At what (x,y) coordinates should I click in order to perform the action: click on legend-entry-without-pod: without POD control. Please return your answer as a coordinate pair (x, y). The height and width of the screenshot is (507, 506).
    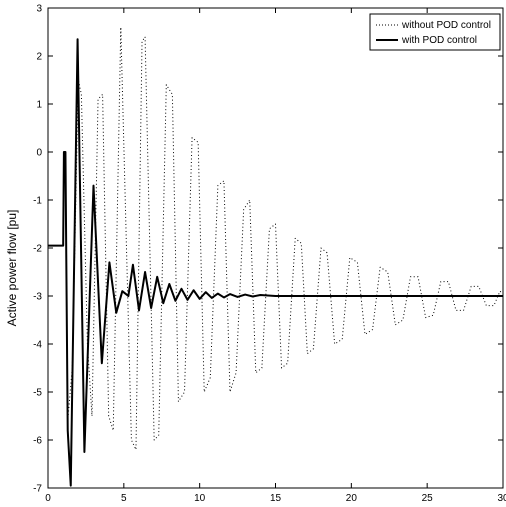
    Looking at the image, I should click on (446, 25).